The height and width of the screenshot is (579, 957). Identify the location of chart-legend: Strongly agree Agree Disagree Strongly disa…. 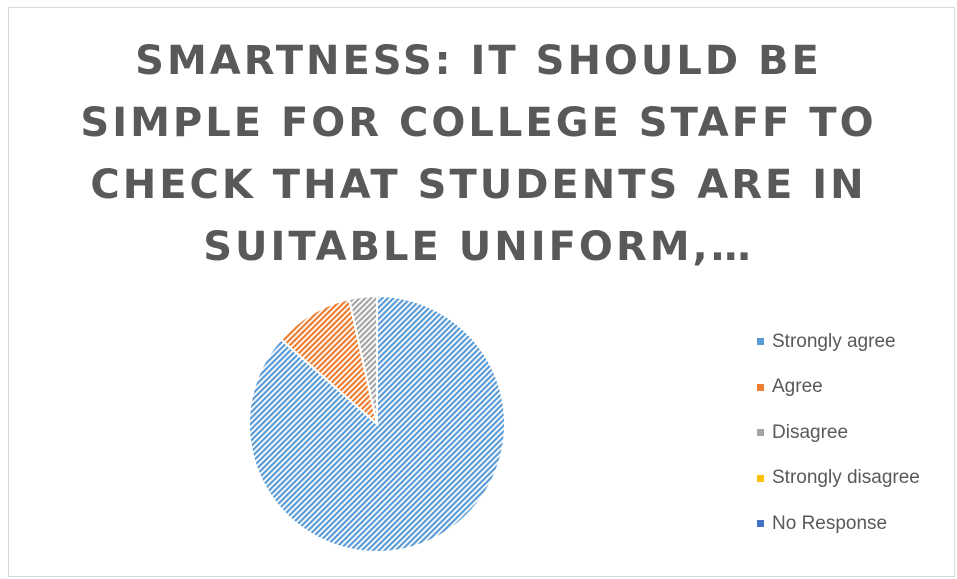
(838, 433).